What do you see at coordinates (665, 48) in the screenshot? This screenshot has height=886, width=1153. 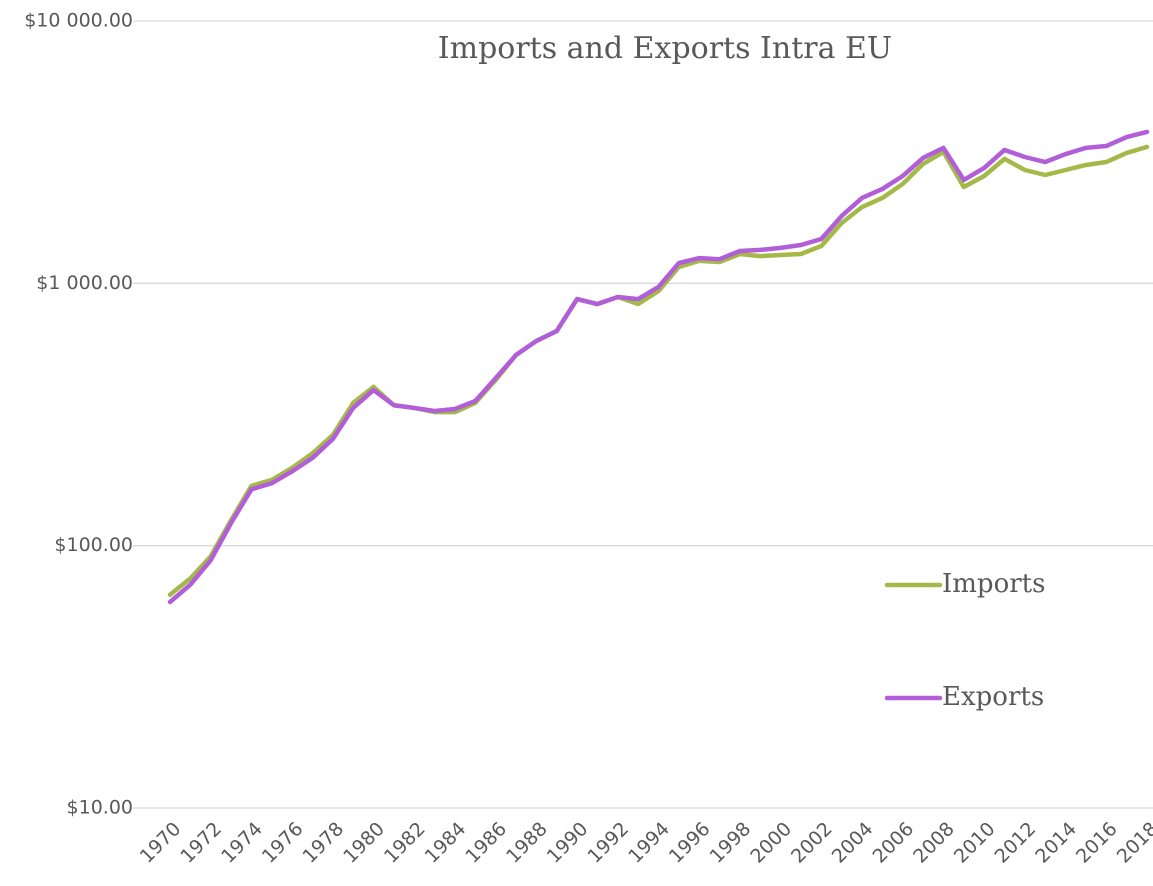 I see `chart-title: Imports and Exports Intra EU` at bounding box center [665, 48].